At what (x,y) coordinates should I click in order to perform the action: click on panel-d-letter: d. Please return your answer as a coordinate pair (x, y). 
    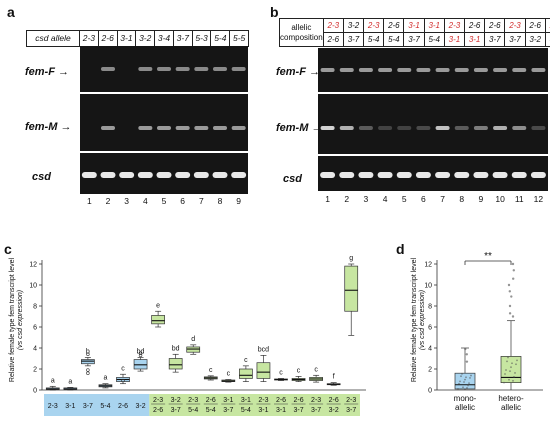
    Looking at the image, I should click on (400, 249).